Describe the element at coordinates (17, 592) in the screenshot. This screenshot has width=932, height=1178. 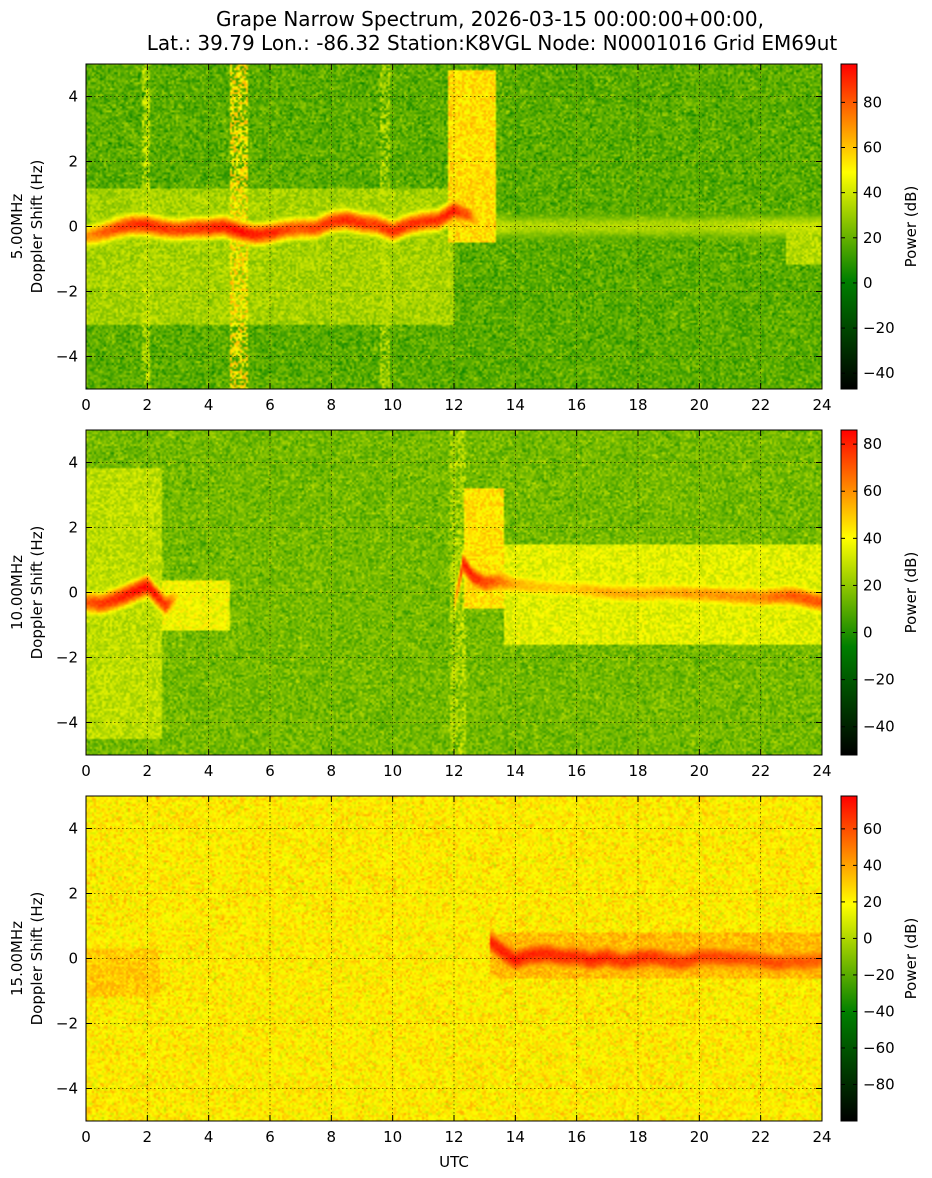
I see `y-axis-label-frequency: 10.00MHz` at that location.